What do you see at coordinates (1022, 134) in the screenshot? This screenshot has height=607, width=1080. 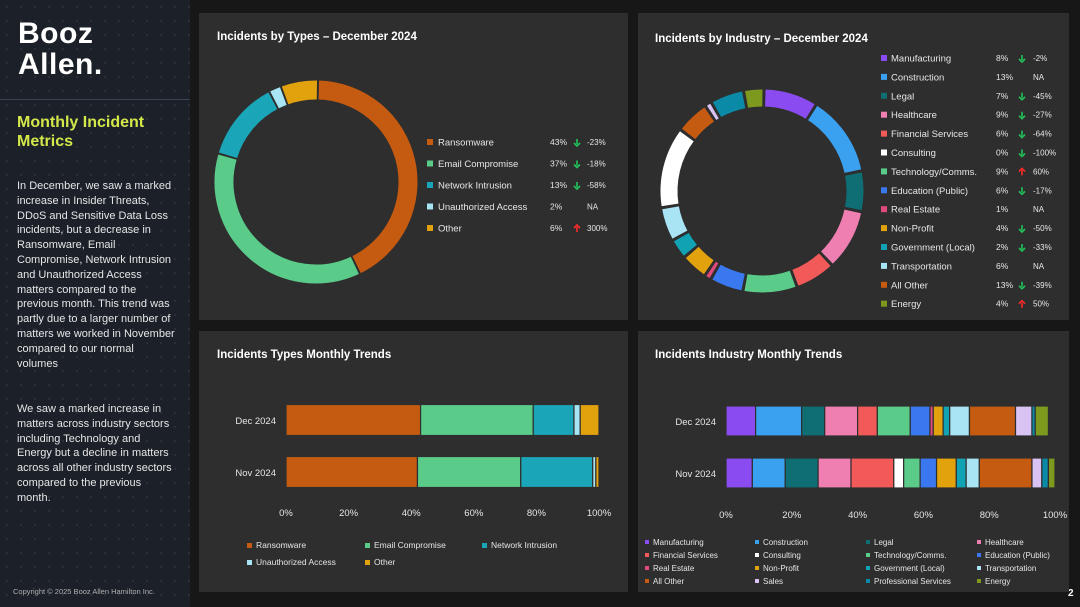 I see `industry-legend-arrow-financial-services` at bounding box center [1022, 134].